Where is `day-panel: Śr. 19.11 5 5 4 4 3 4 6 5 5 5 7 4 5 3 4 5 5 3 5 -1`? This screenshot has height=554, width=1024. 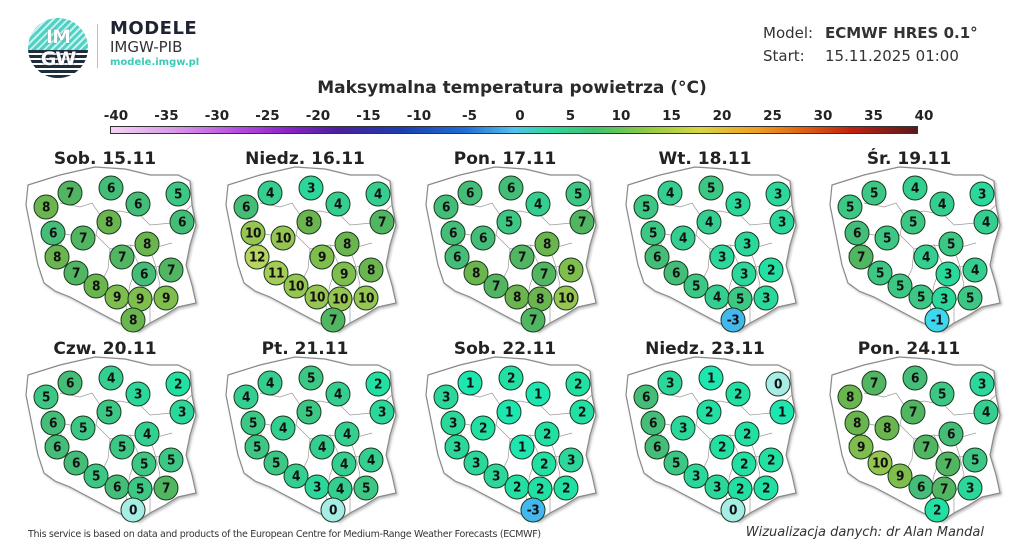
day-panel: Śr. 19.11 5 5 4 4 3 4 6 5 5 5 7 4 5 3 4 5 5 3 5 -1 is located at coordinates (904, 240).